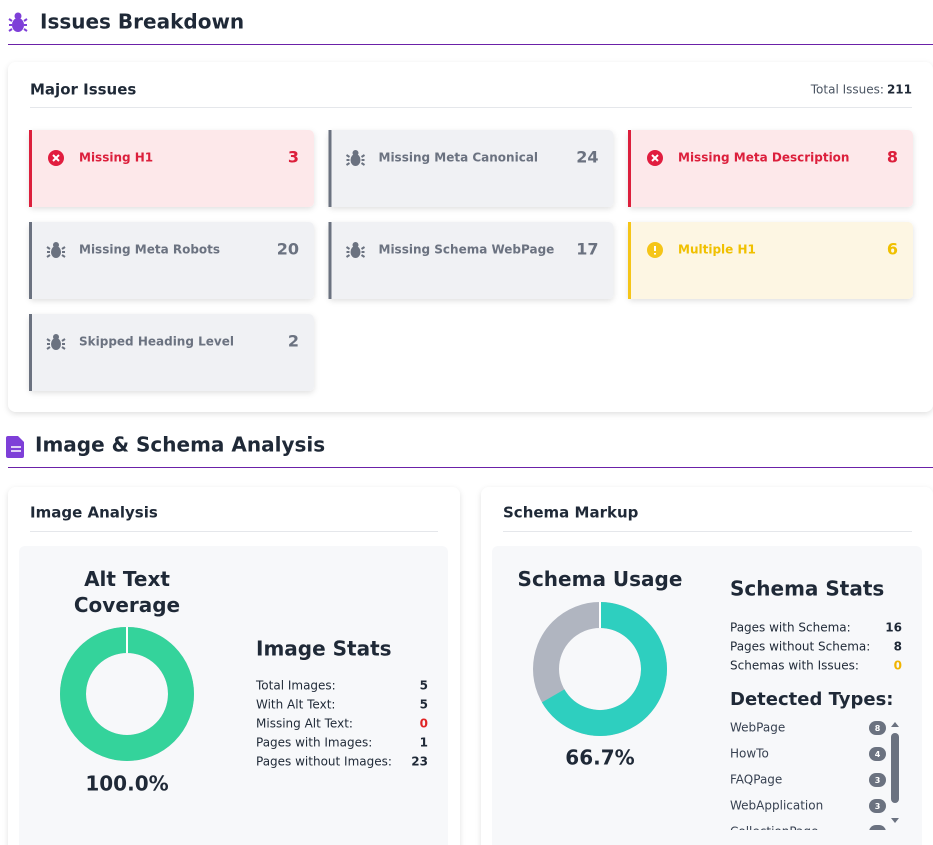 This screenshot has width=933, height=845. What do you see at coordinates (324, 649) in the screenshot?
I see `stats-title: Image Stats` at bounding box center [324, 649].